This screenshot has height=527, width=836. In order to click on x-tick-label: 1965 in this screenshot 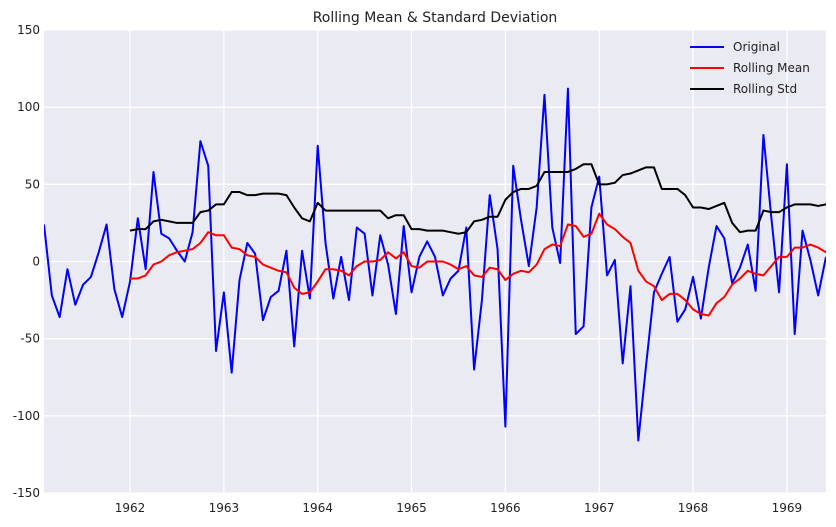, I will do `click(411, 508)`.